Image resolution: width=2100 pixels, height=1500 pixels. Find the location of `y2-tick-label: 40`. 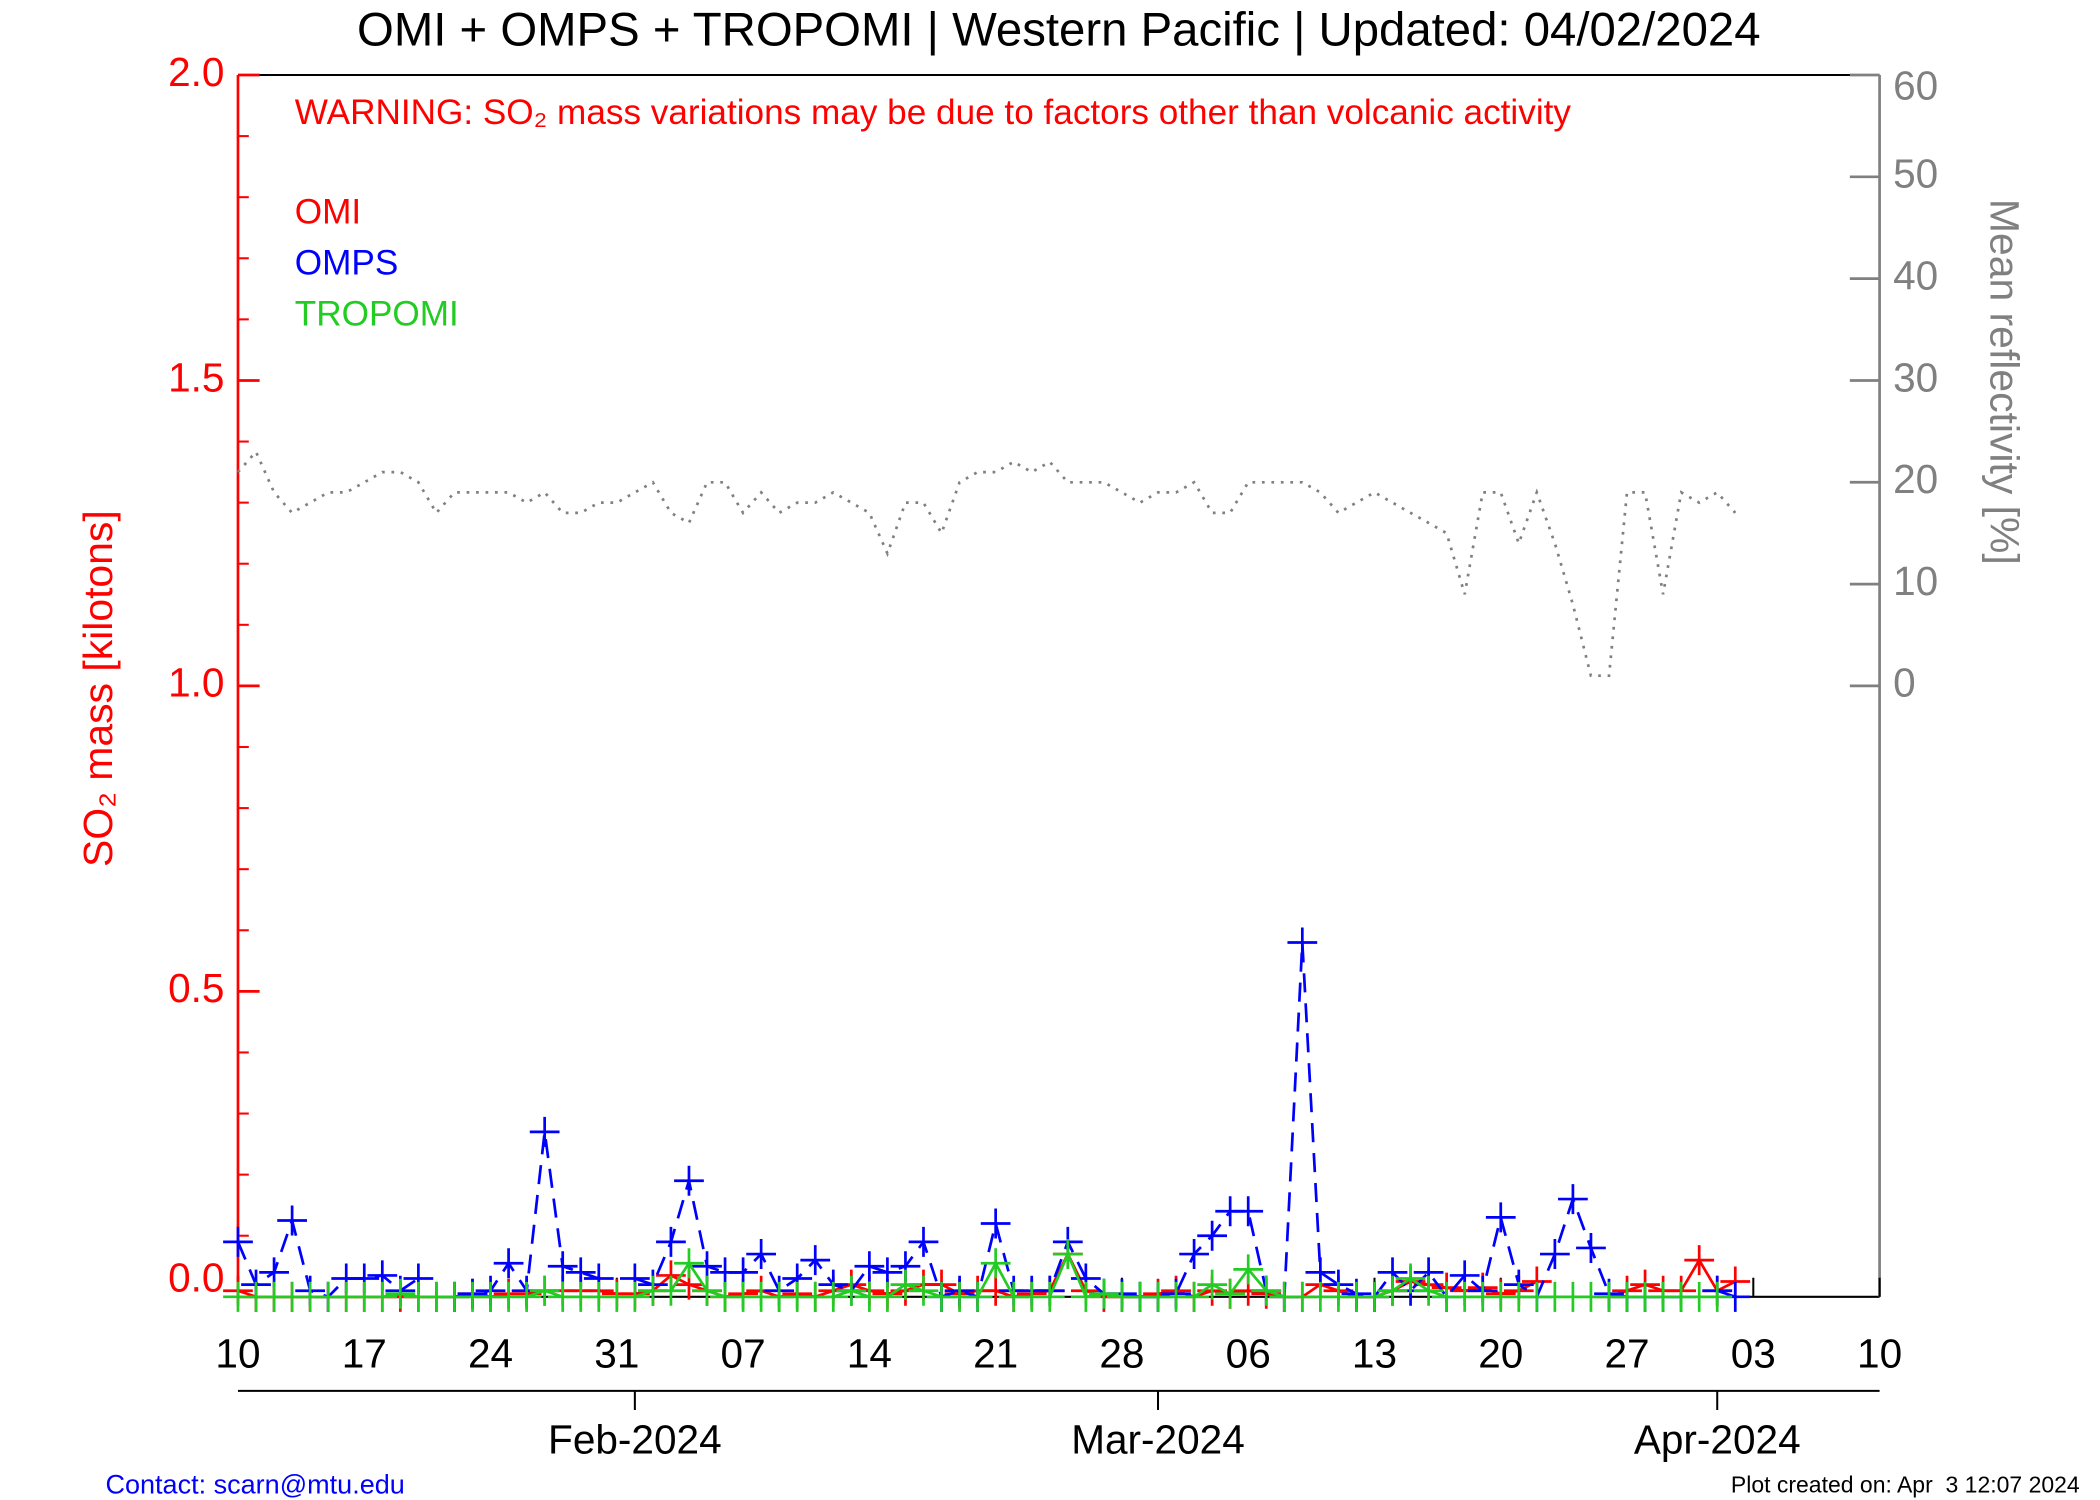

y2-tick-label: 40 is located at coordinates (1915, 275).